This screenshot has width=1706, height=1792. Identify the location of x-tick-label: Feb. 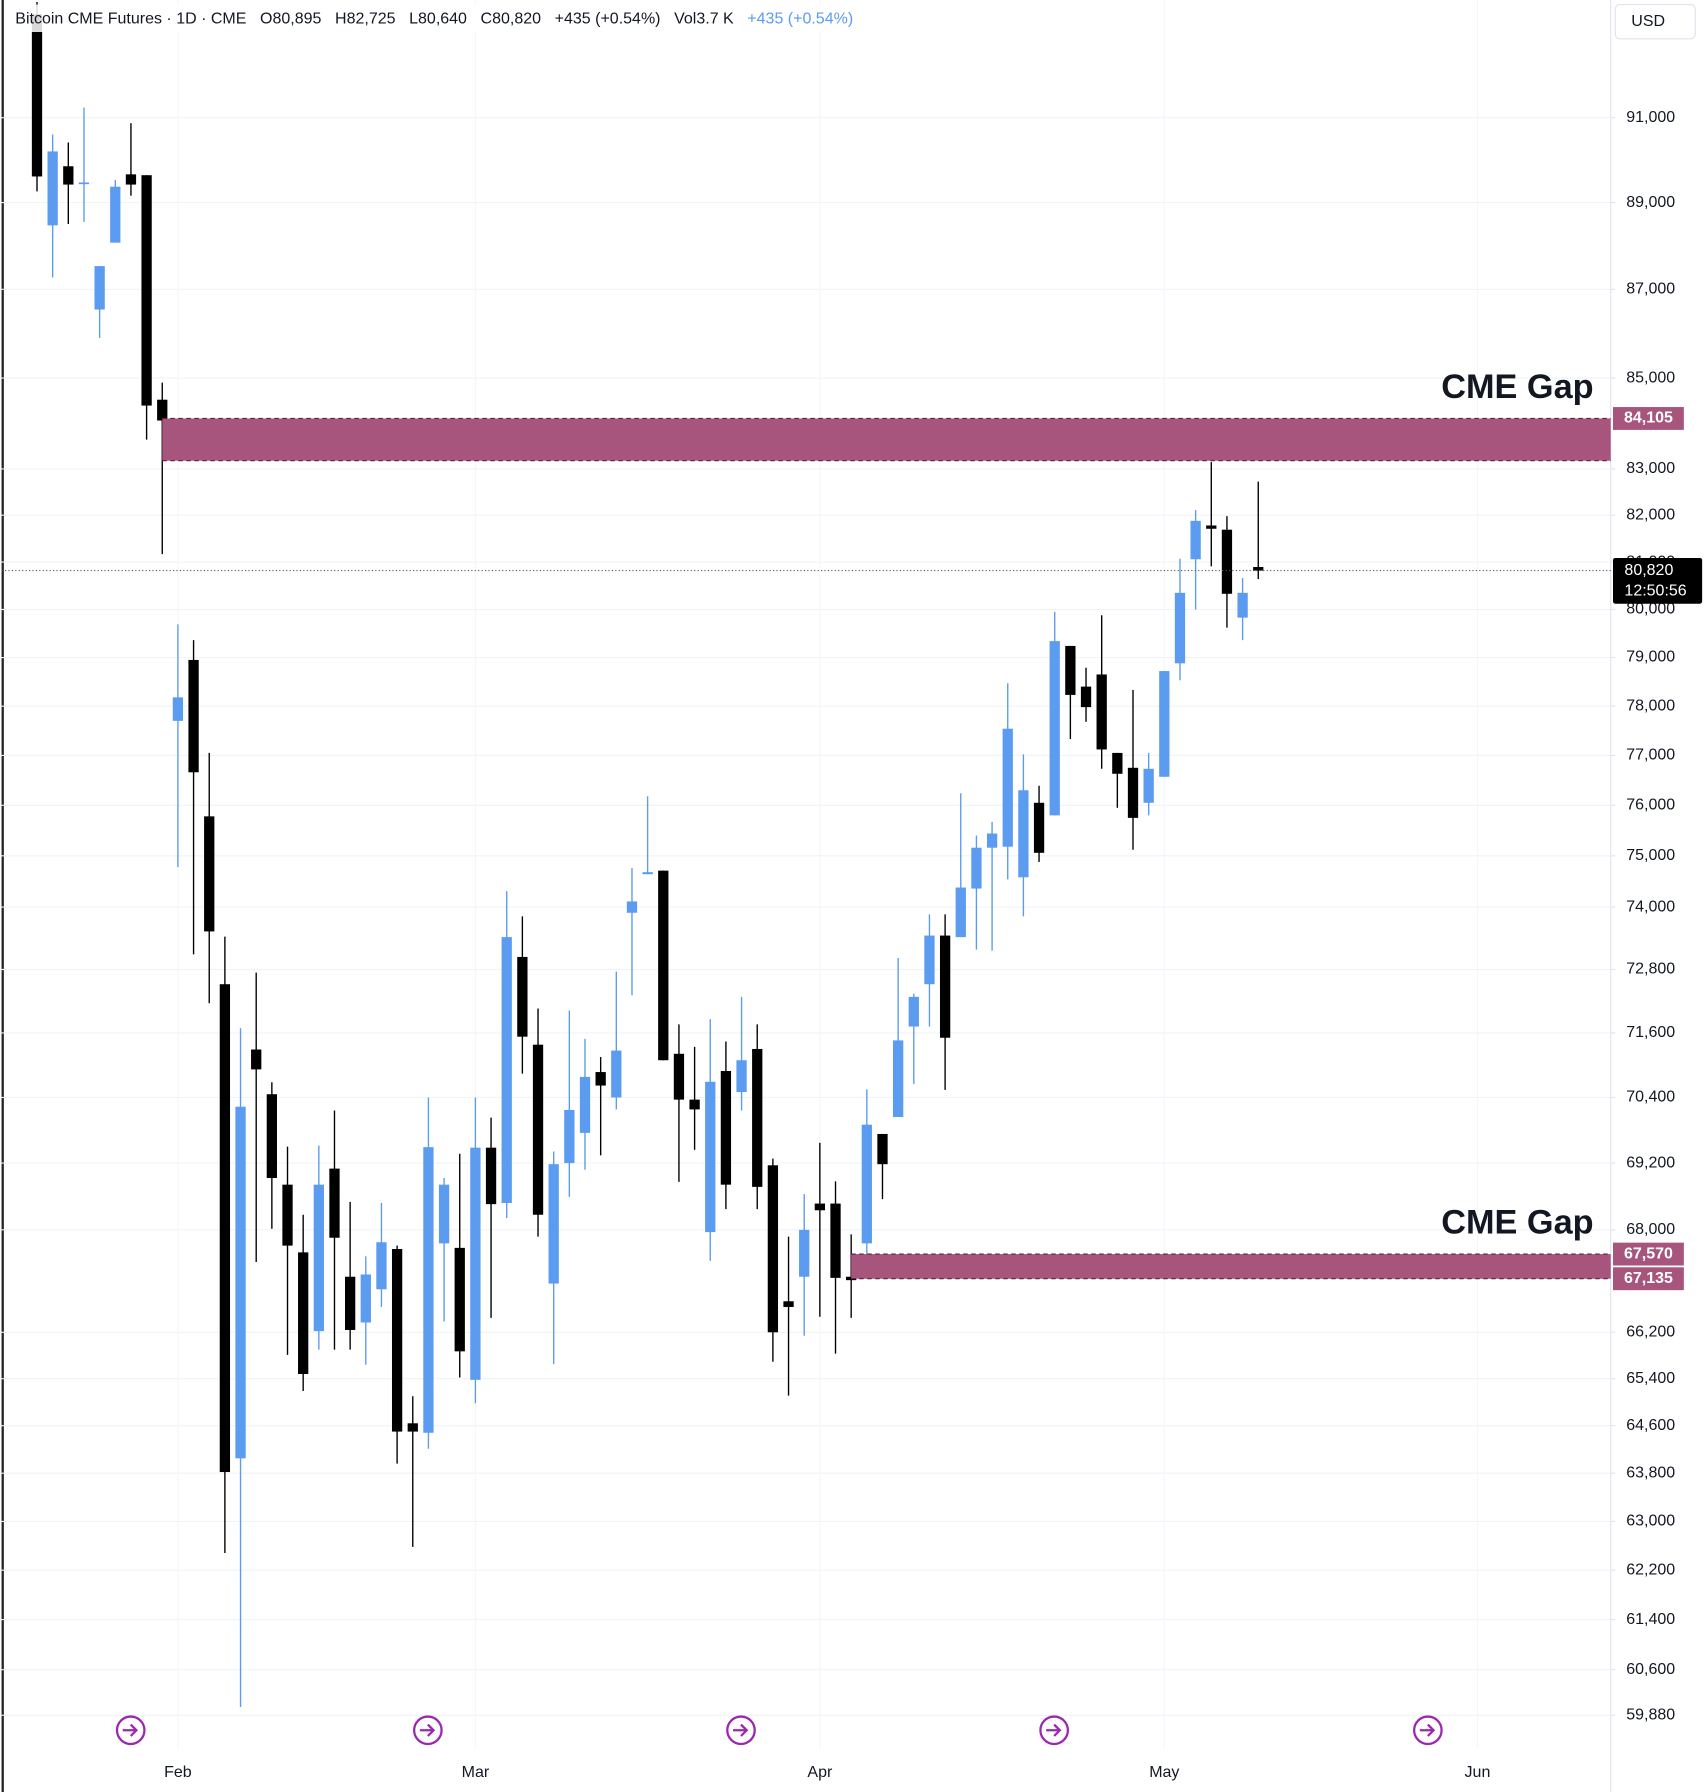
(178, 1772).